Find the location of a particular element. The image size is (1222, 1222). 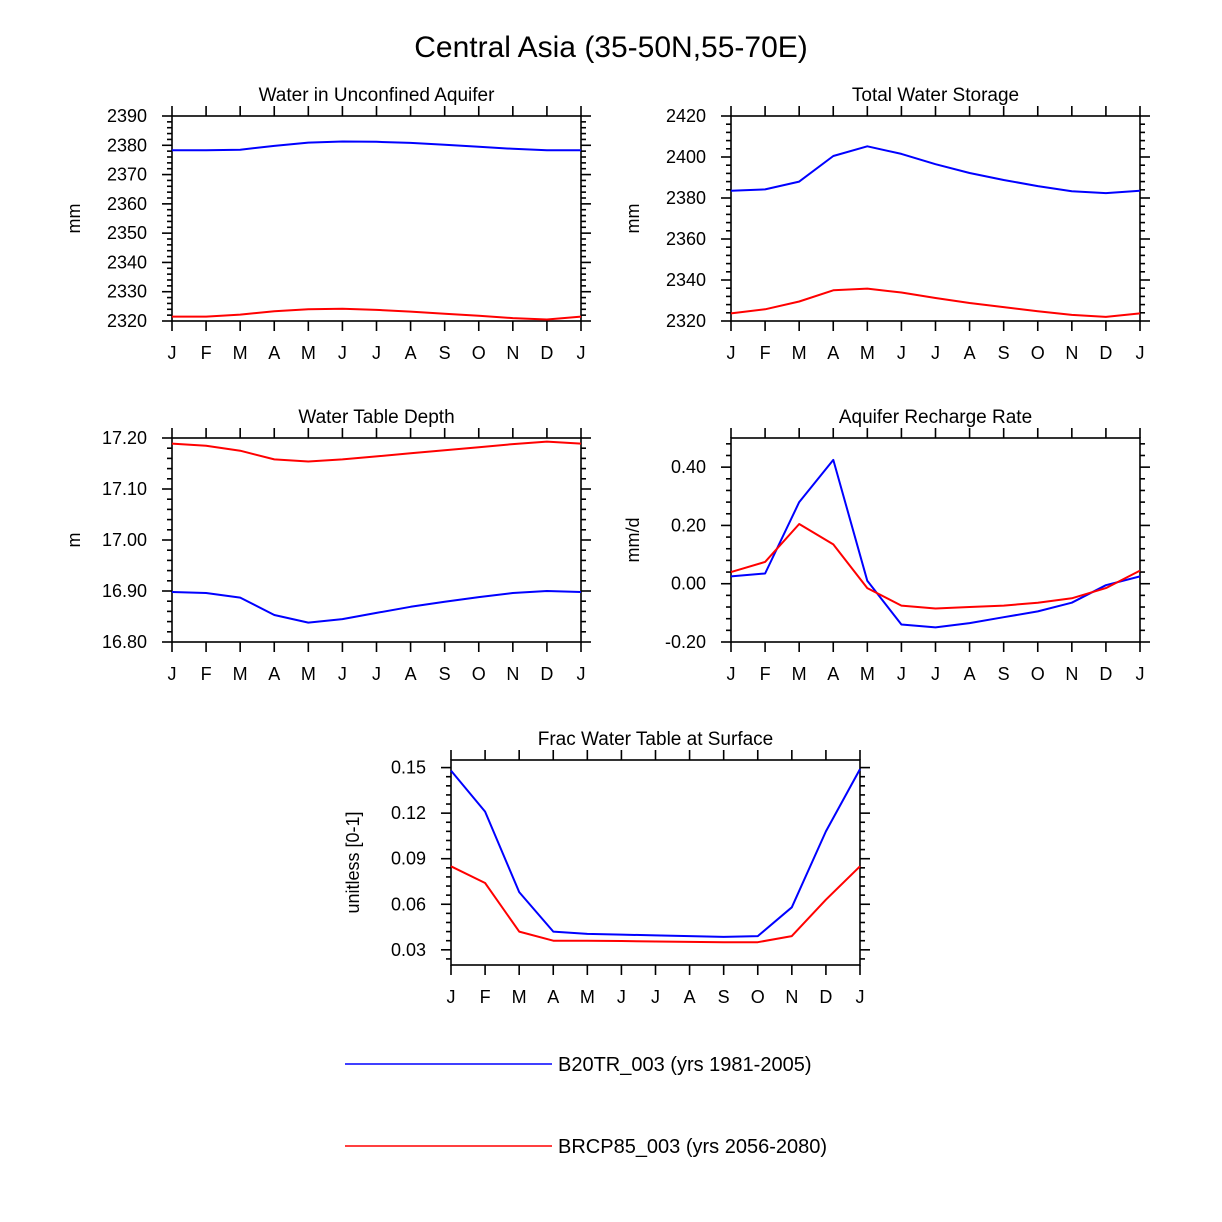

y-tick-label: 0.06 is located at coordinates (408, 904).